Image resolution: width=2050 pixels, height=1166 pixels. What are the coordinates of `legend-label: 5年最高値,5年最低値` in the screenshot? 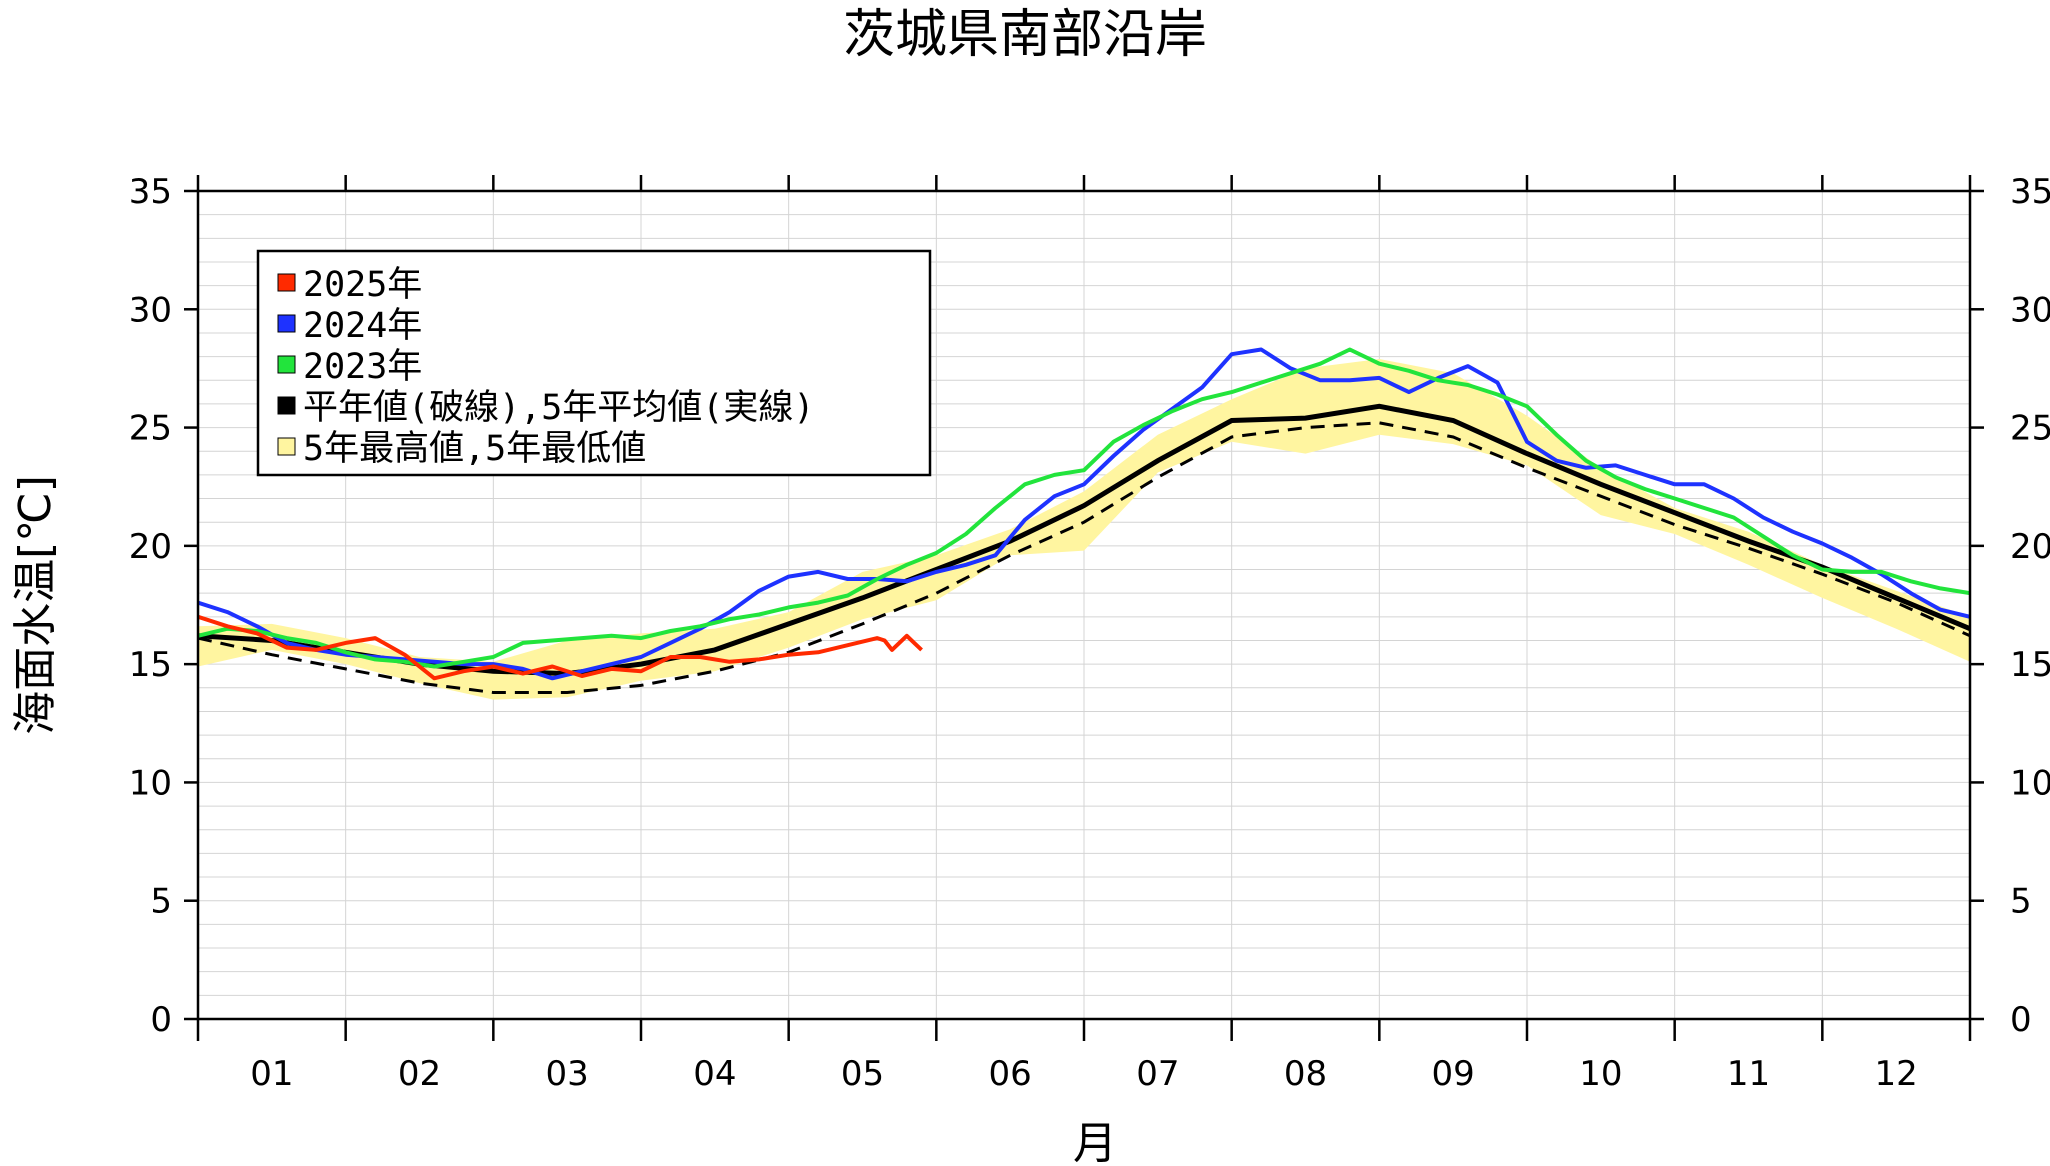 It's located at (474, 449).